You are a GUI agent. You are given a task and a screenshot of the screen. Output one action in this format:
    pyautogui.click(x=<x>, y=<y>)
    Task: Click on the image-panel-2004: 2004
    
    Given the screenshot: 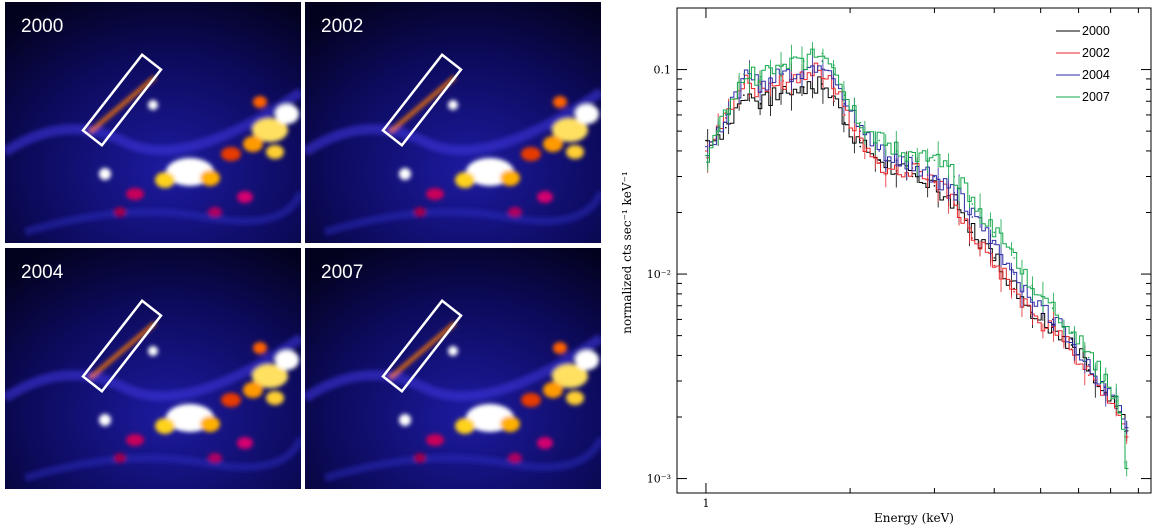 What is the action you would take?
    pyautogui.click(x=153, y=368)
    